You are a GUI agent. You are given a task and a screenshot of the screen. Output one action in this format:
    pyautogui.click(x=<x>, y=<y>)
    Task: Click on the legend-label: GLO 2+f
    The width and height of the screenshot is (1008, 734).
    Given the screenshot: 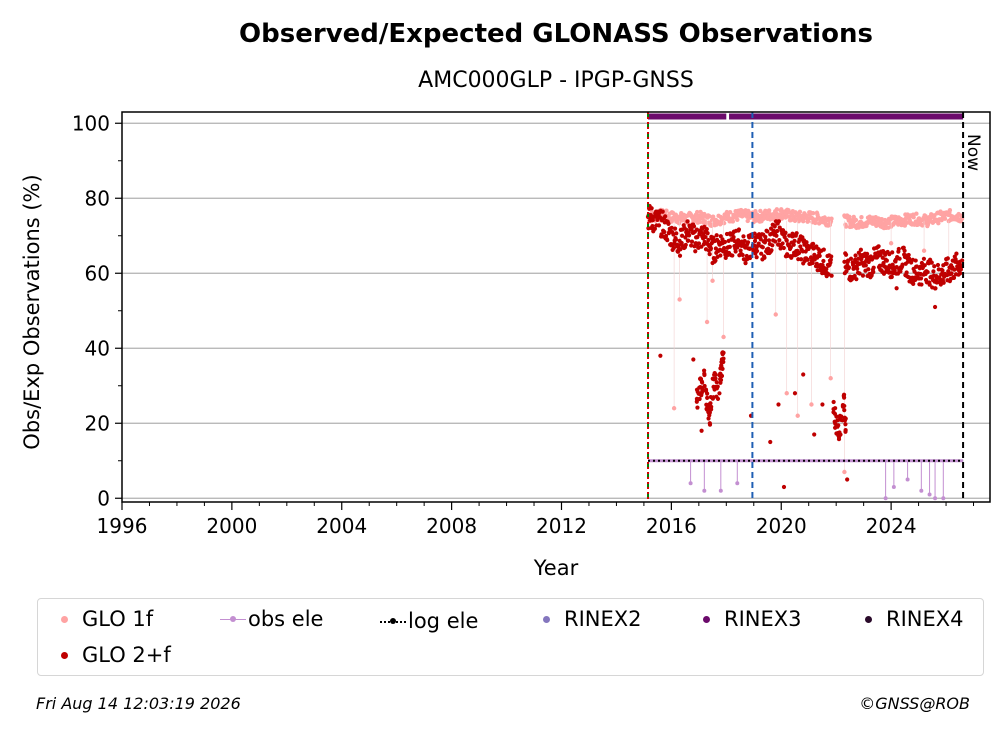 What is the action you would take?
    pyautogui.click(x=126, y=655)
    